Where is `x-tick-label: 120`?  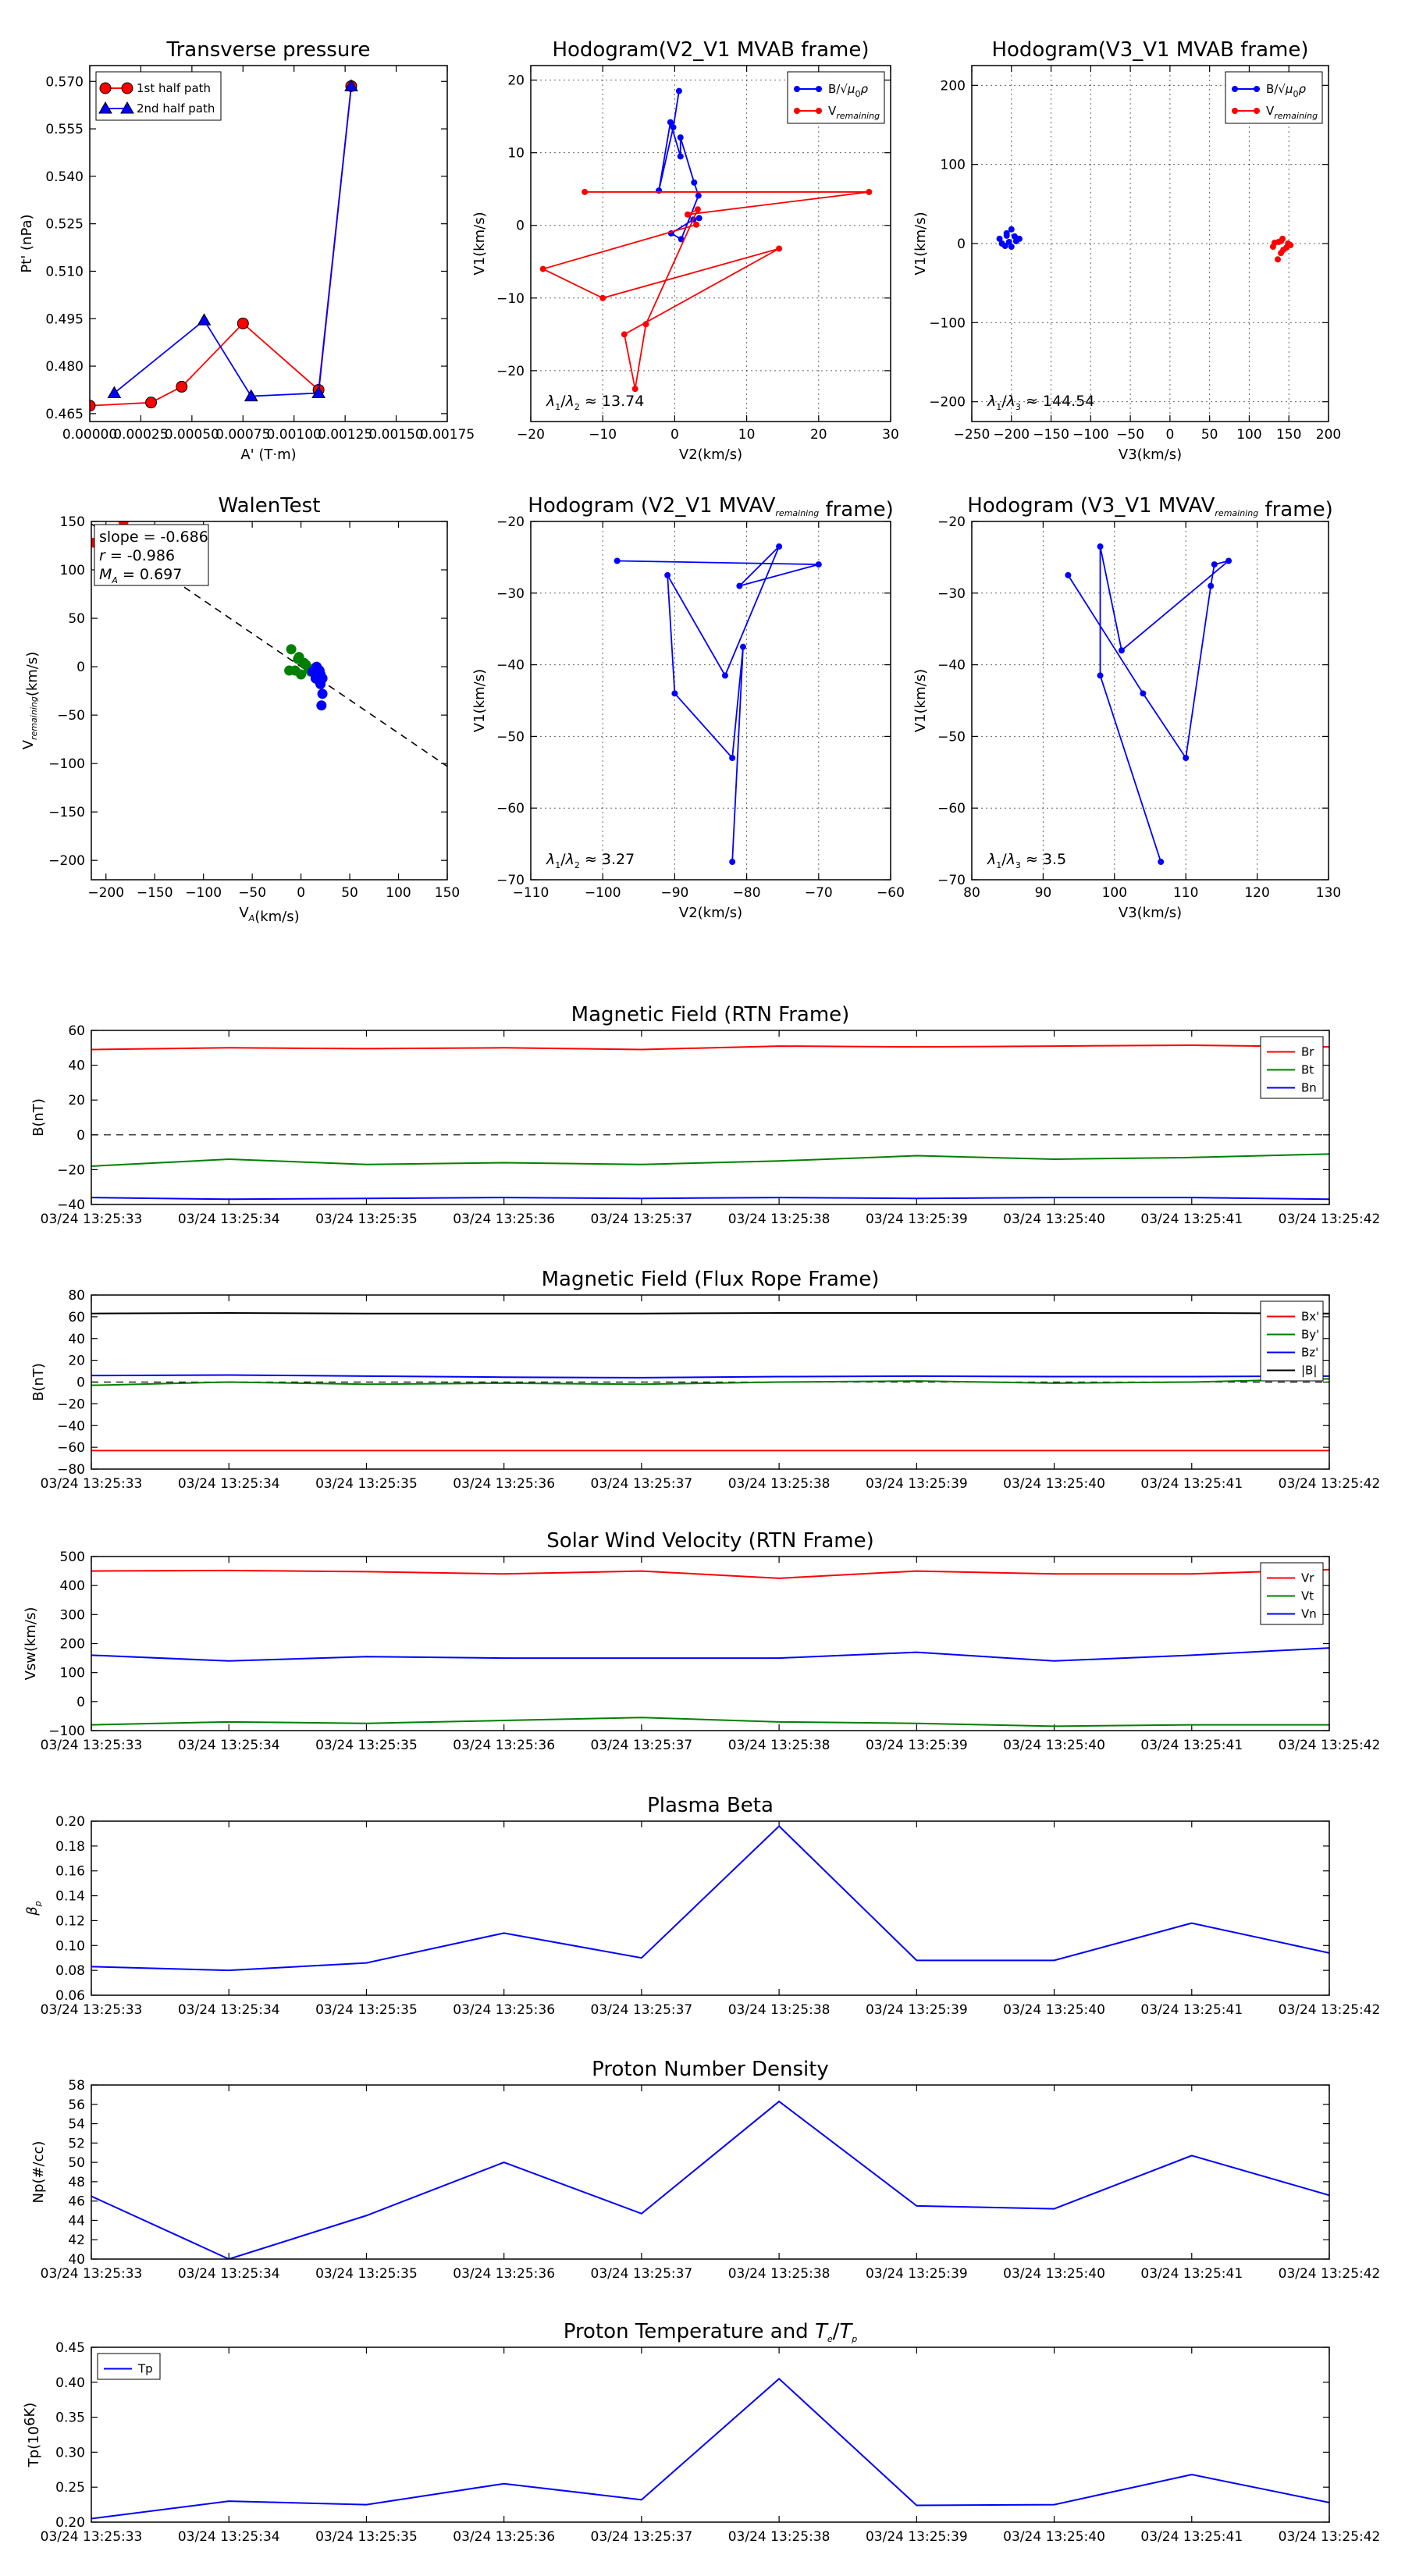
x-tick-label: 120 is located at coordinates (1256, 893).